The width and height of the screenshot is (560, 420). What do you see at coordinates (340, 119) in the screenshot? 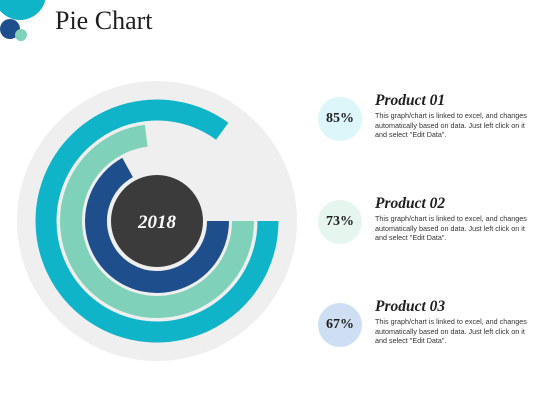
I see `percent-badge: 85%` at bounding box center [340, 119].